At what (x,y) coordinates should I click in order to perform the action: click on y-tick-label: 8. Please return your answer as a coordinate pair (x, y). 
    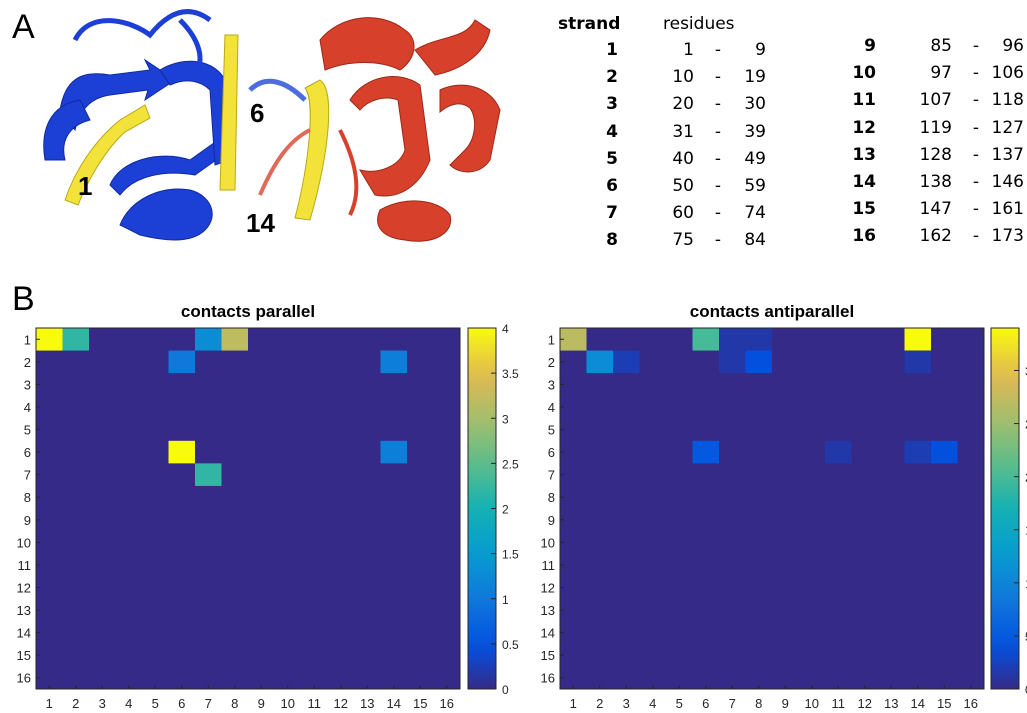
    Looking at the image, I should click on (27, 497).